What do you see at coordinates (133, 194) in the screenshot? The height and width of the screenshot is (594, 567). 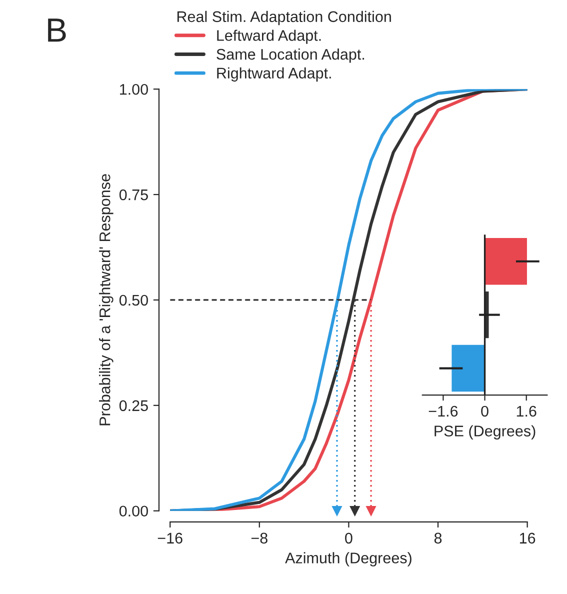 I see `y-tick-label: 0.75` at bounding box center [133, 194].